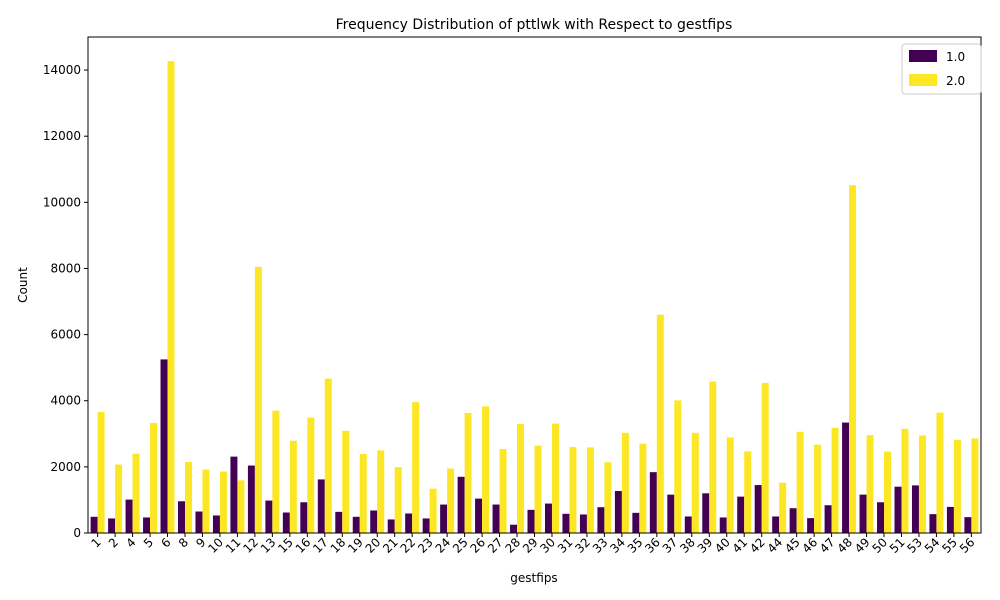 The height and width of the screenshot is (600, 1000). I want to click on x-tick-label-1: 1, so click(95, 542).